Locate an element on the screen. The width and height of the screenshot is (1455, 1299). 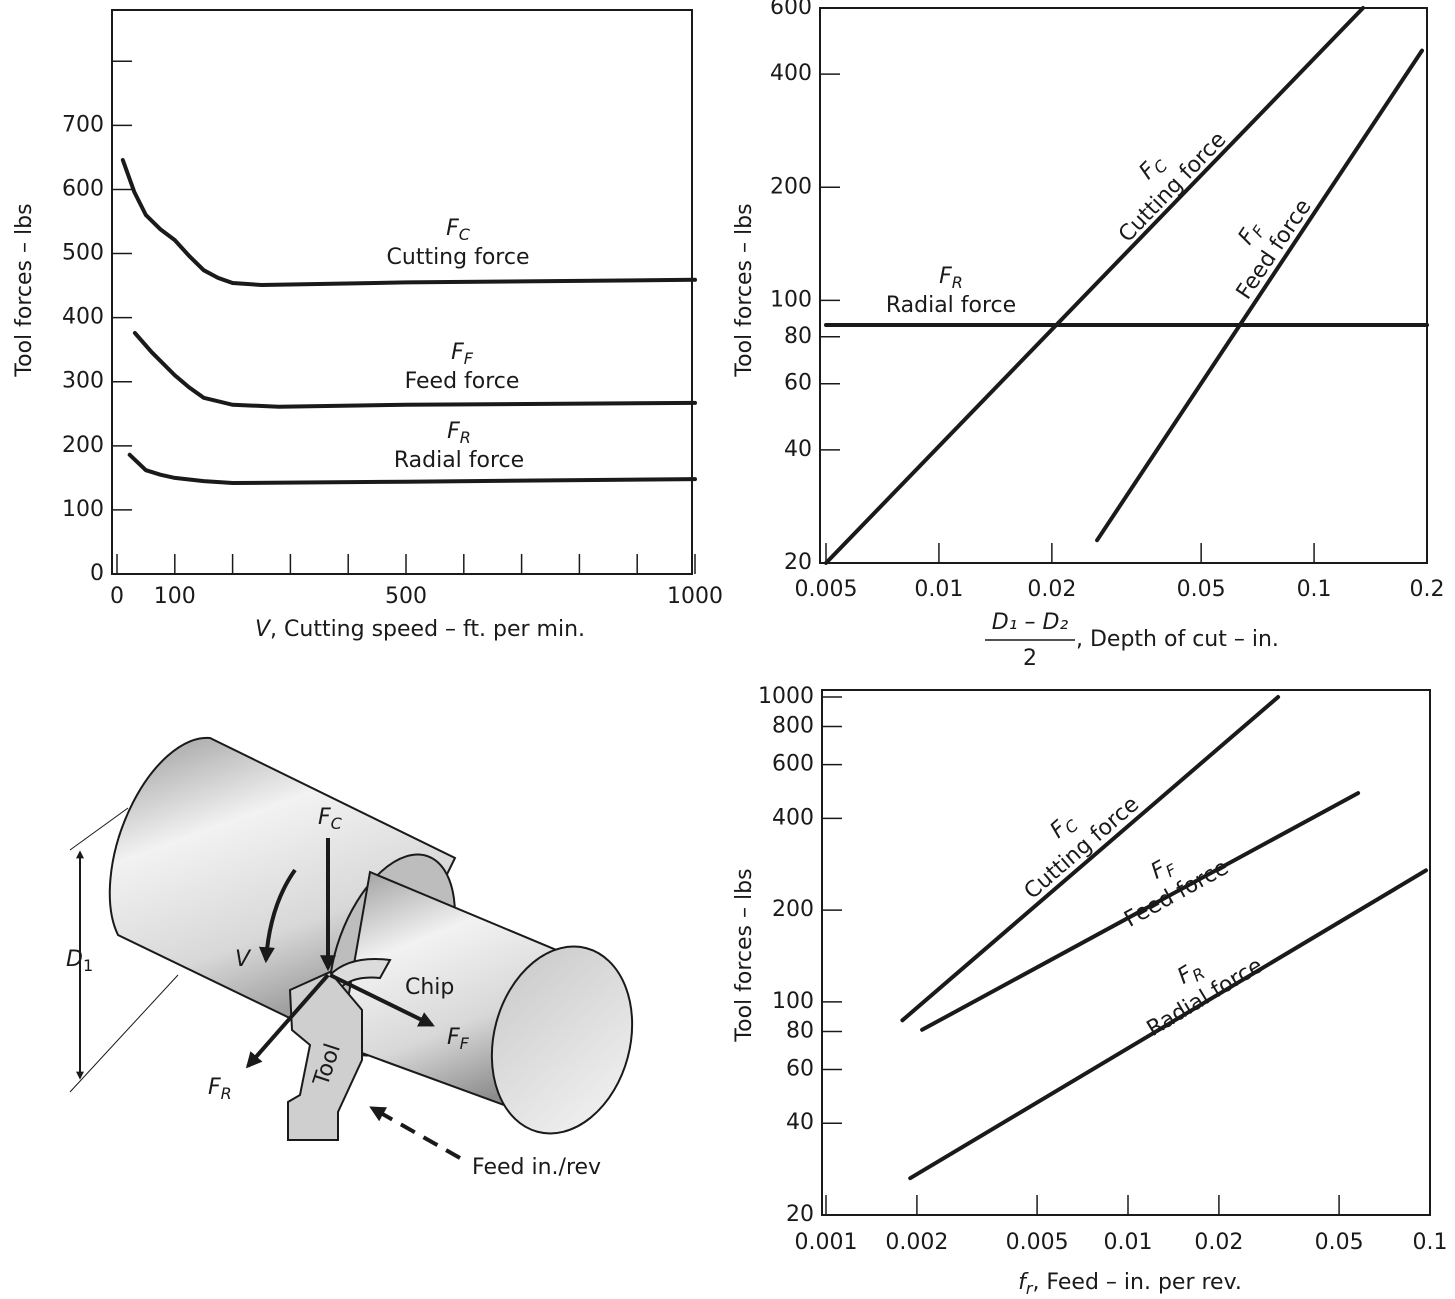
x-tick-label: 0 is located at coordinates (117, 596).